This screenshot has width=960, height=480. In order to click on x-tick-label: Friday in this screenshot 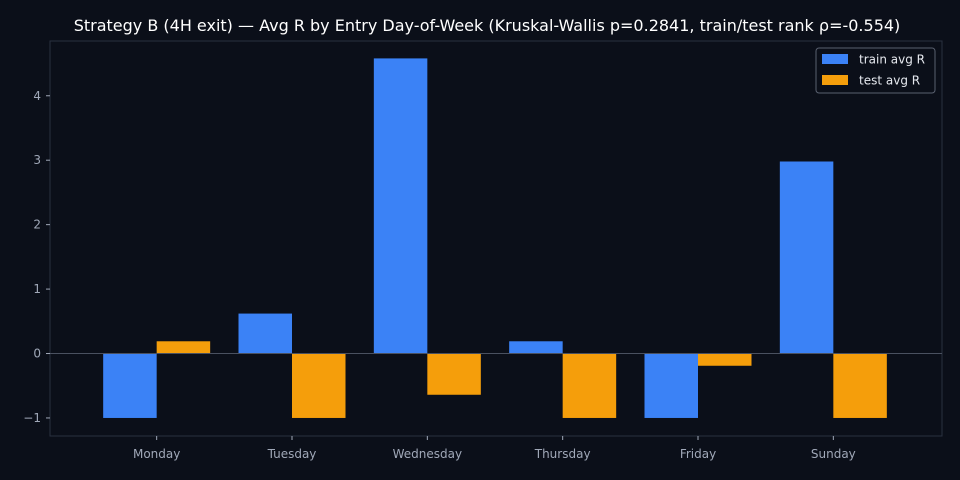, I will do `click(698, 454)`.